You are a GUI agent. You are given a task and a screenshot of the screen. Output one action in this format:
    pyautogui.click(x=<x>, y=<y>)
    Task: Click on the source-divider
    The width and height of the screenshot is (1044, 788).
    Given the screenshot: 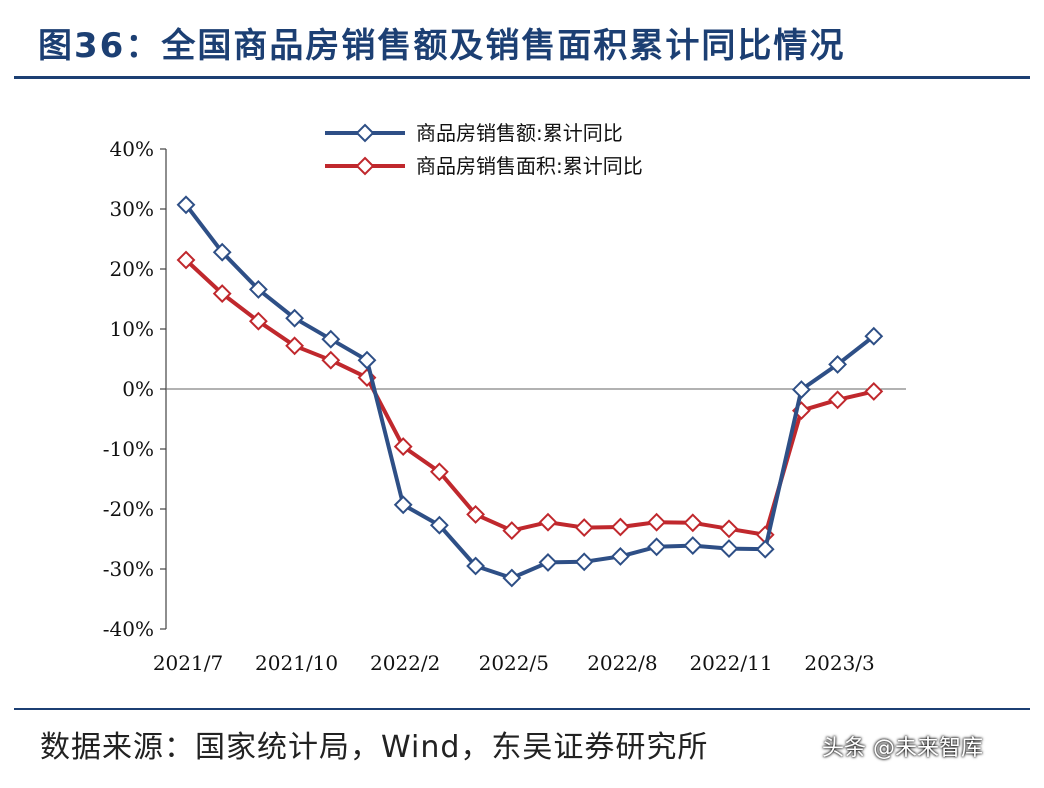 What is the action you would take?
    pyautogui.click(x=522, y=709)
    